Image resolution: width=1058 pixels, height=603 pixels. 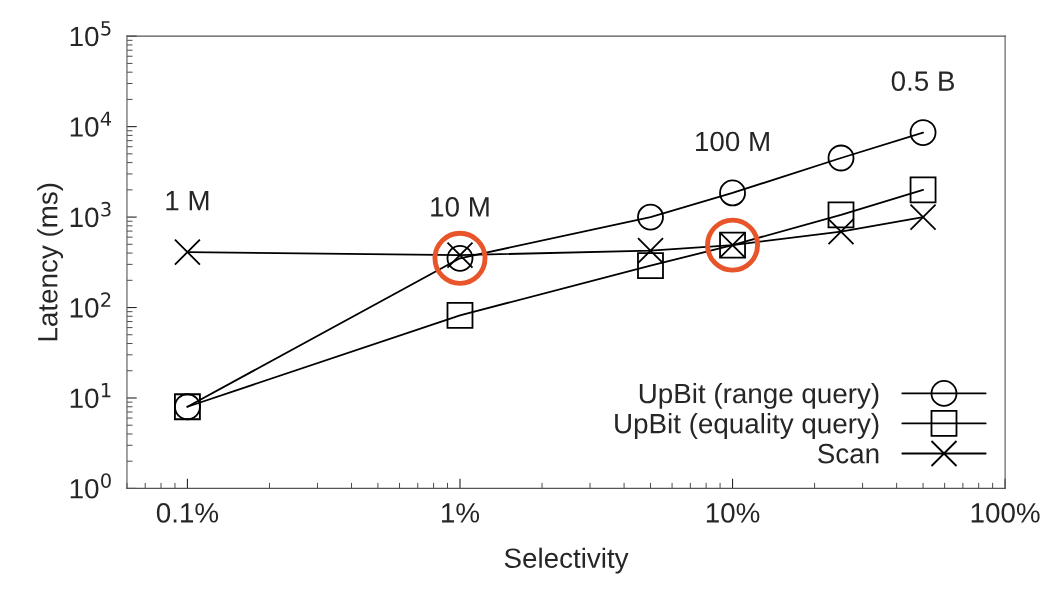 I want to click on x-tick-label: 1%, so click(x=461, y=513).